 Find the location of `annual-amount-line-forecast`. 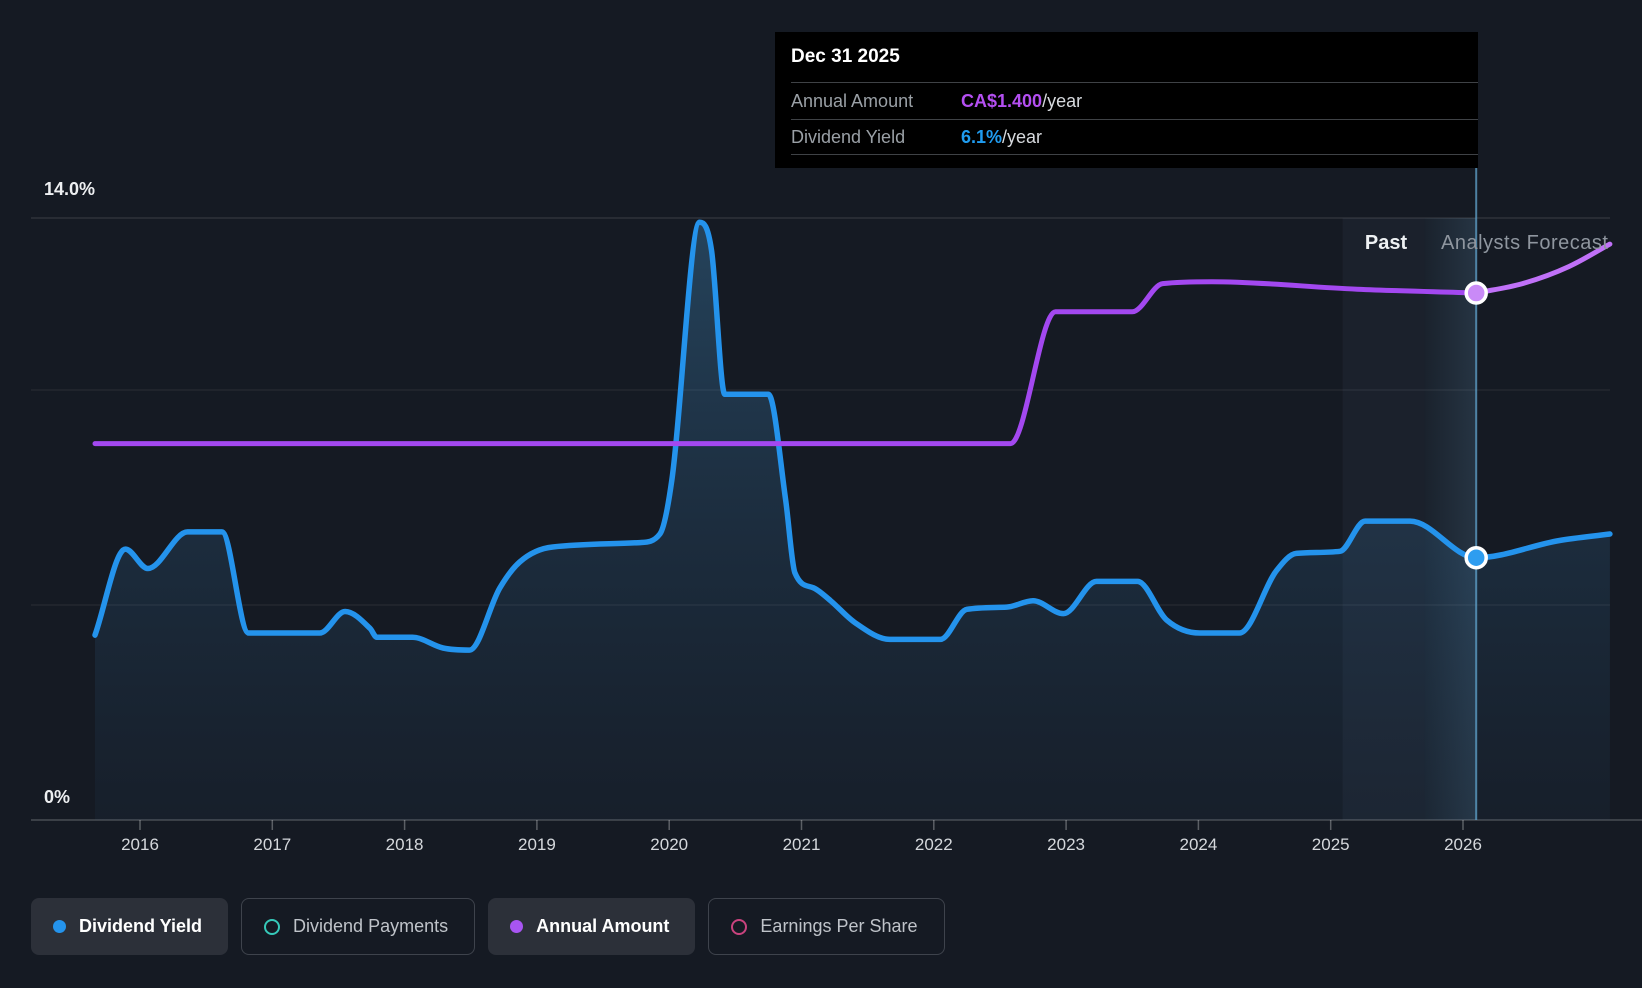

annual-amount-line-forecast is located at coordinates (1543, 268).